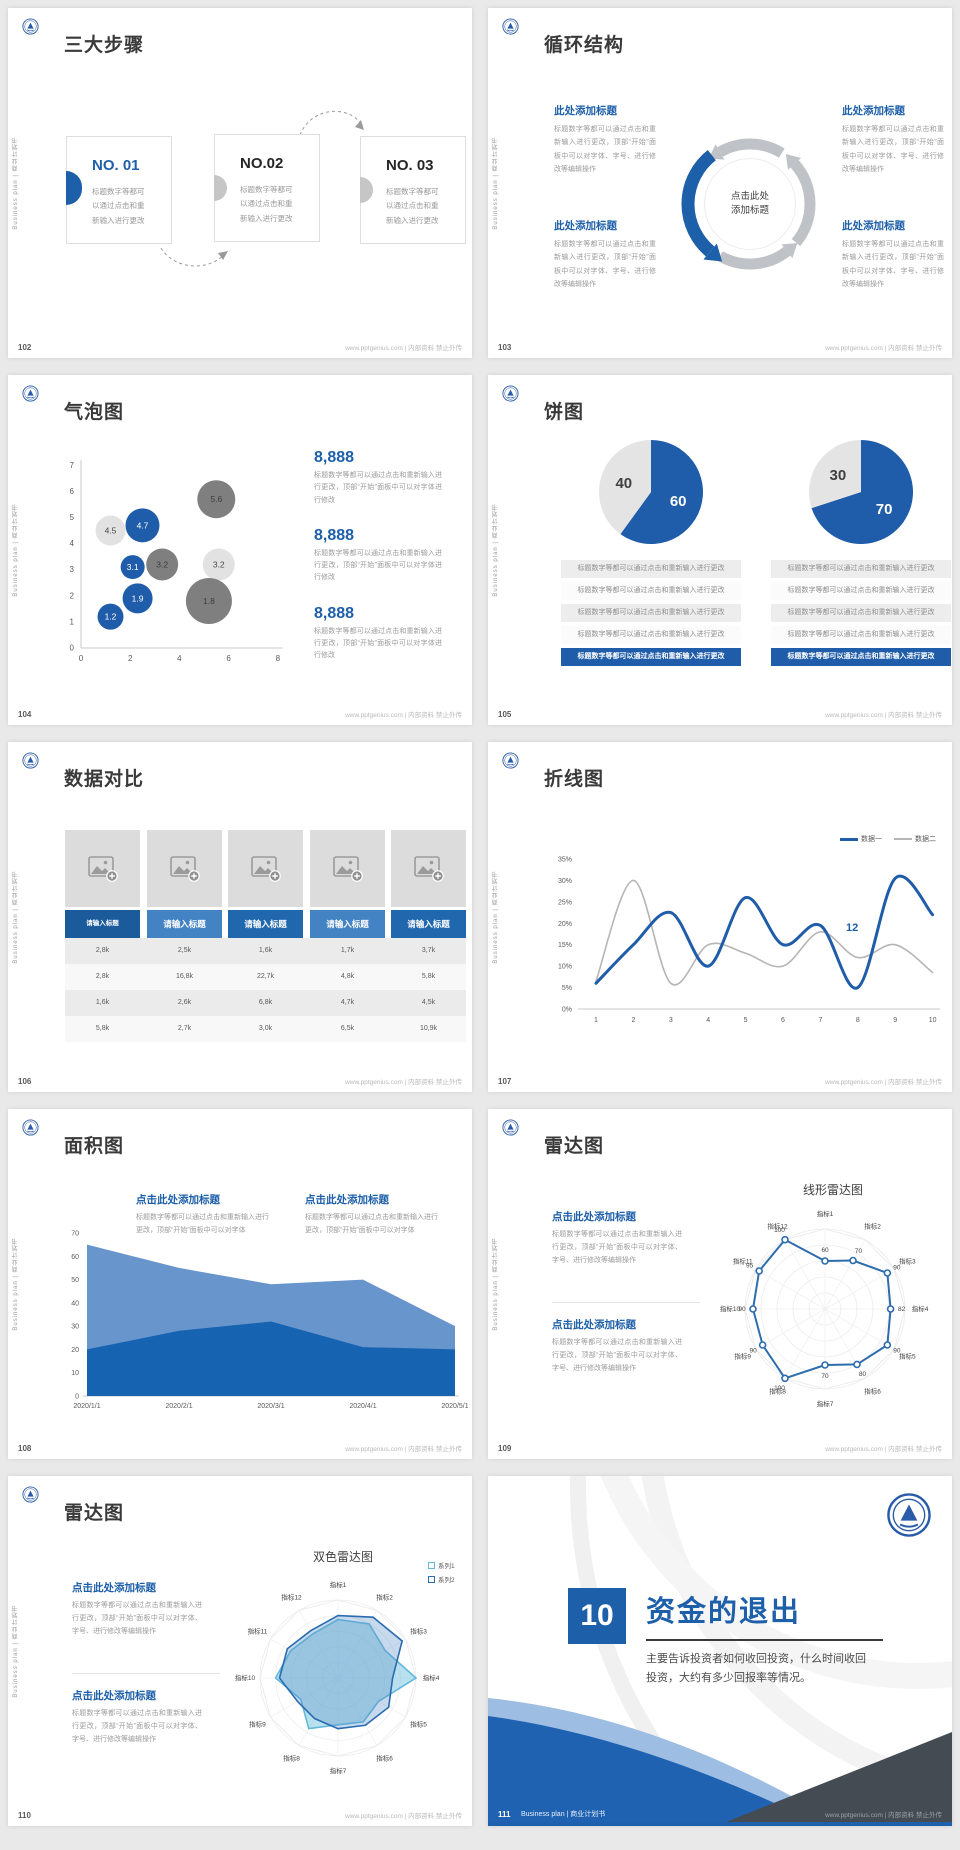 The width and height of the screenshot is (960, 1850). What do you see at coordinates (267, 188) in the screenshot?
I see `step-card-2: NO.02 标题数字等都可 以通过点击和重 新输入进行更改` at bounding box center [267, 188].